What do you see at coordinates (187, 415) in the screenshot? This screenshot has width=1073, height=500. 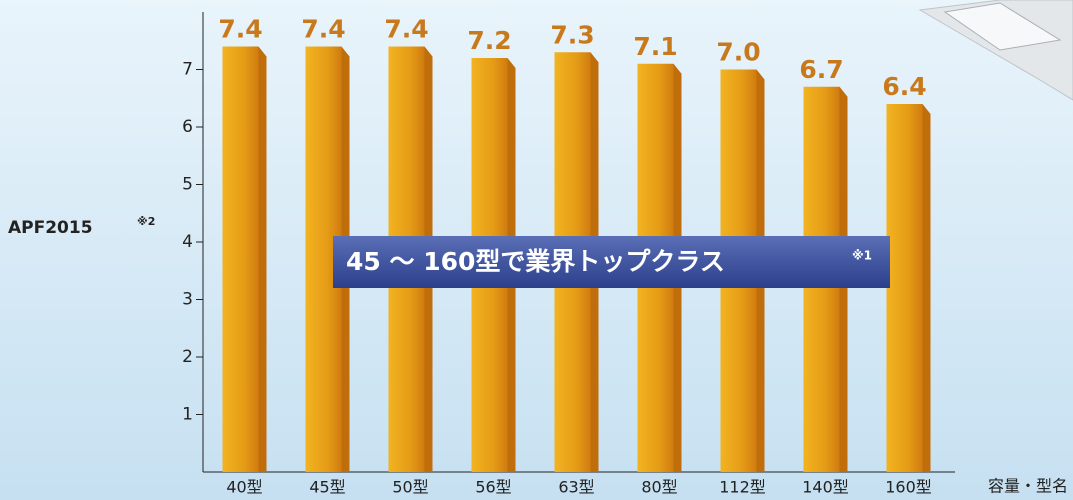 I see `y-tick-label: 1` at bounding box center [187, 415].